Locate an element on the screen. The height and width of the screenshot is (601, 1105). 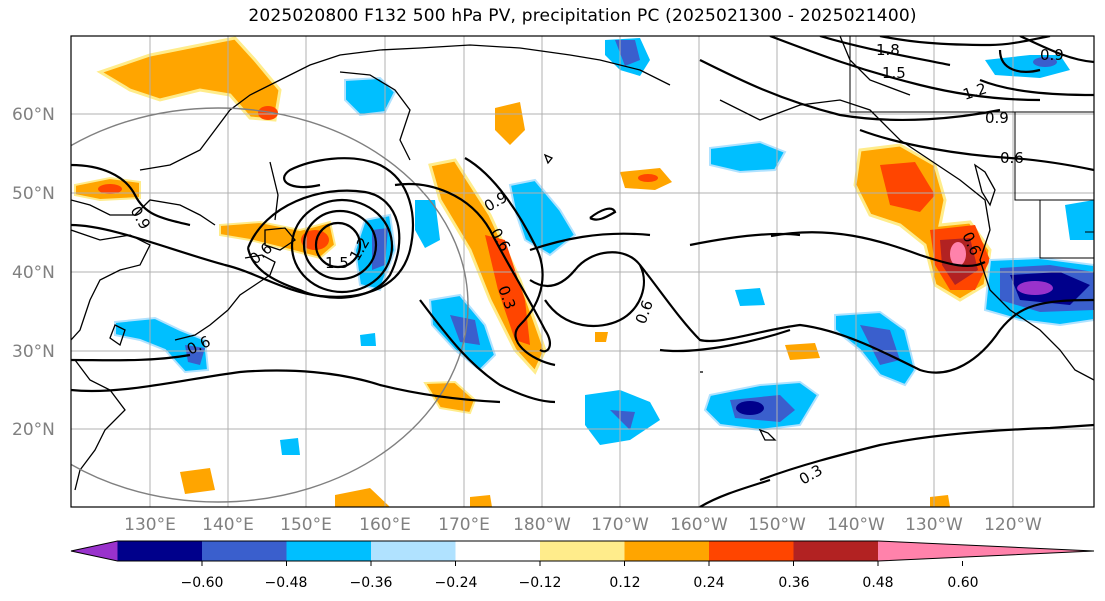
lat-label-40: 40°N is located at coordinates (33, 273).